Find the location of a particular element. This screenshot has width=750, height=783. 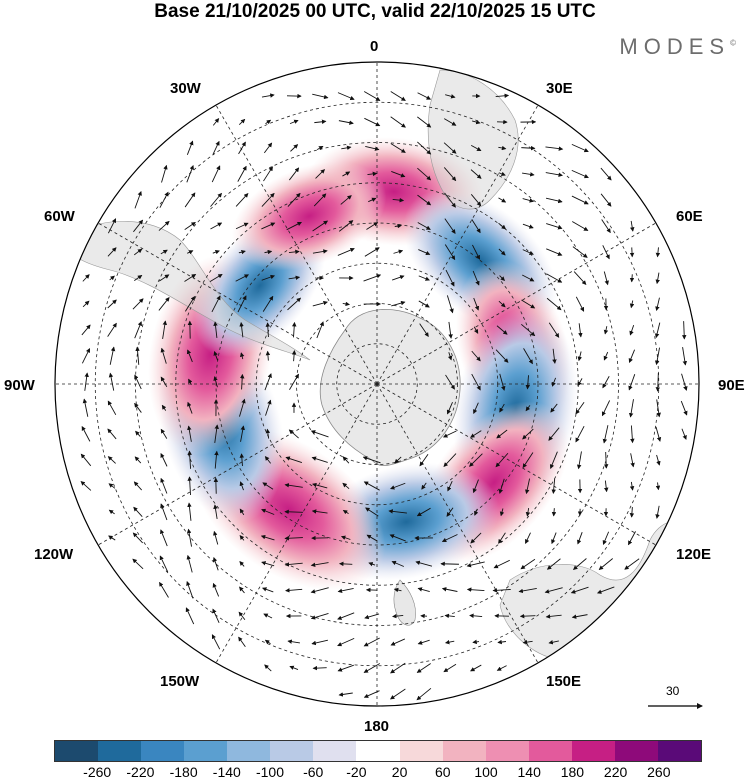

colorbar-tick-label: 20 is located at coordinates (399, 772).